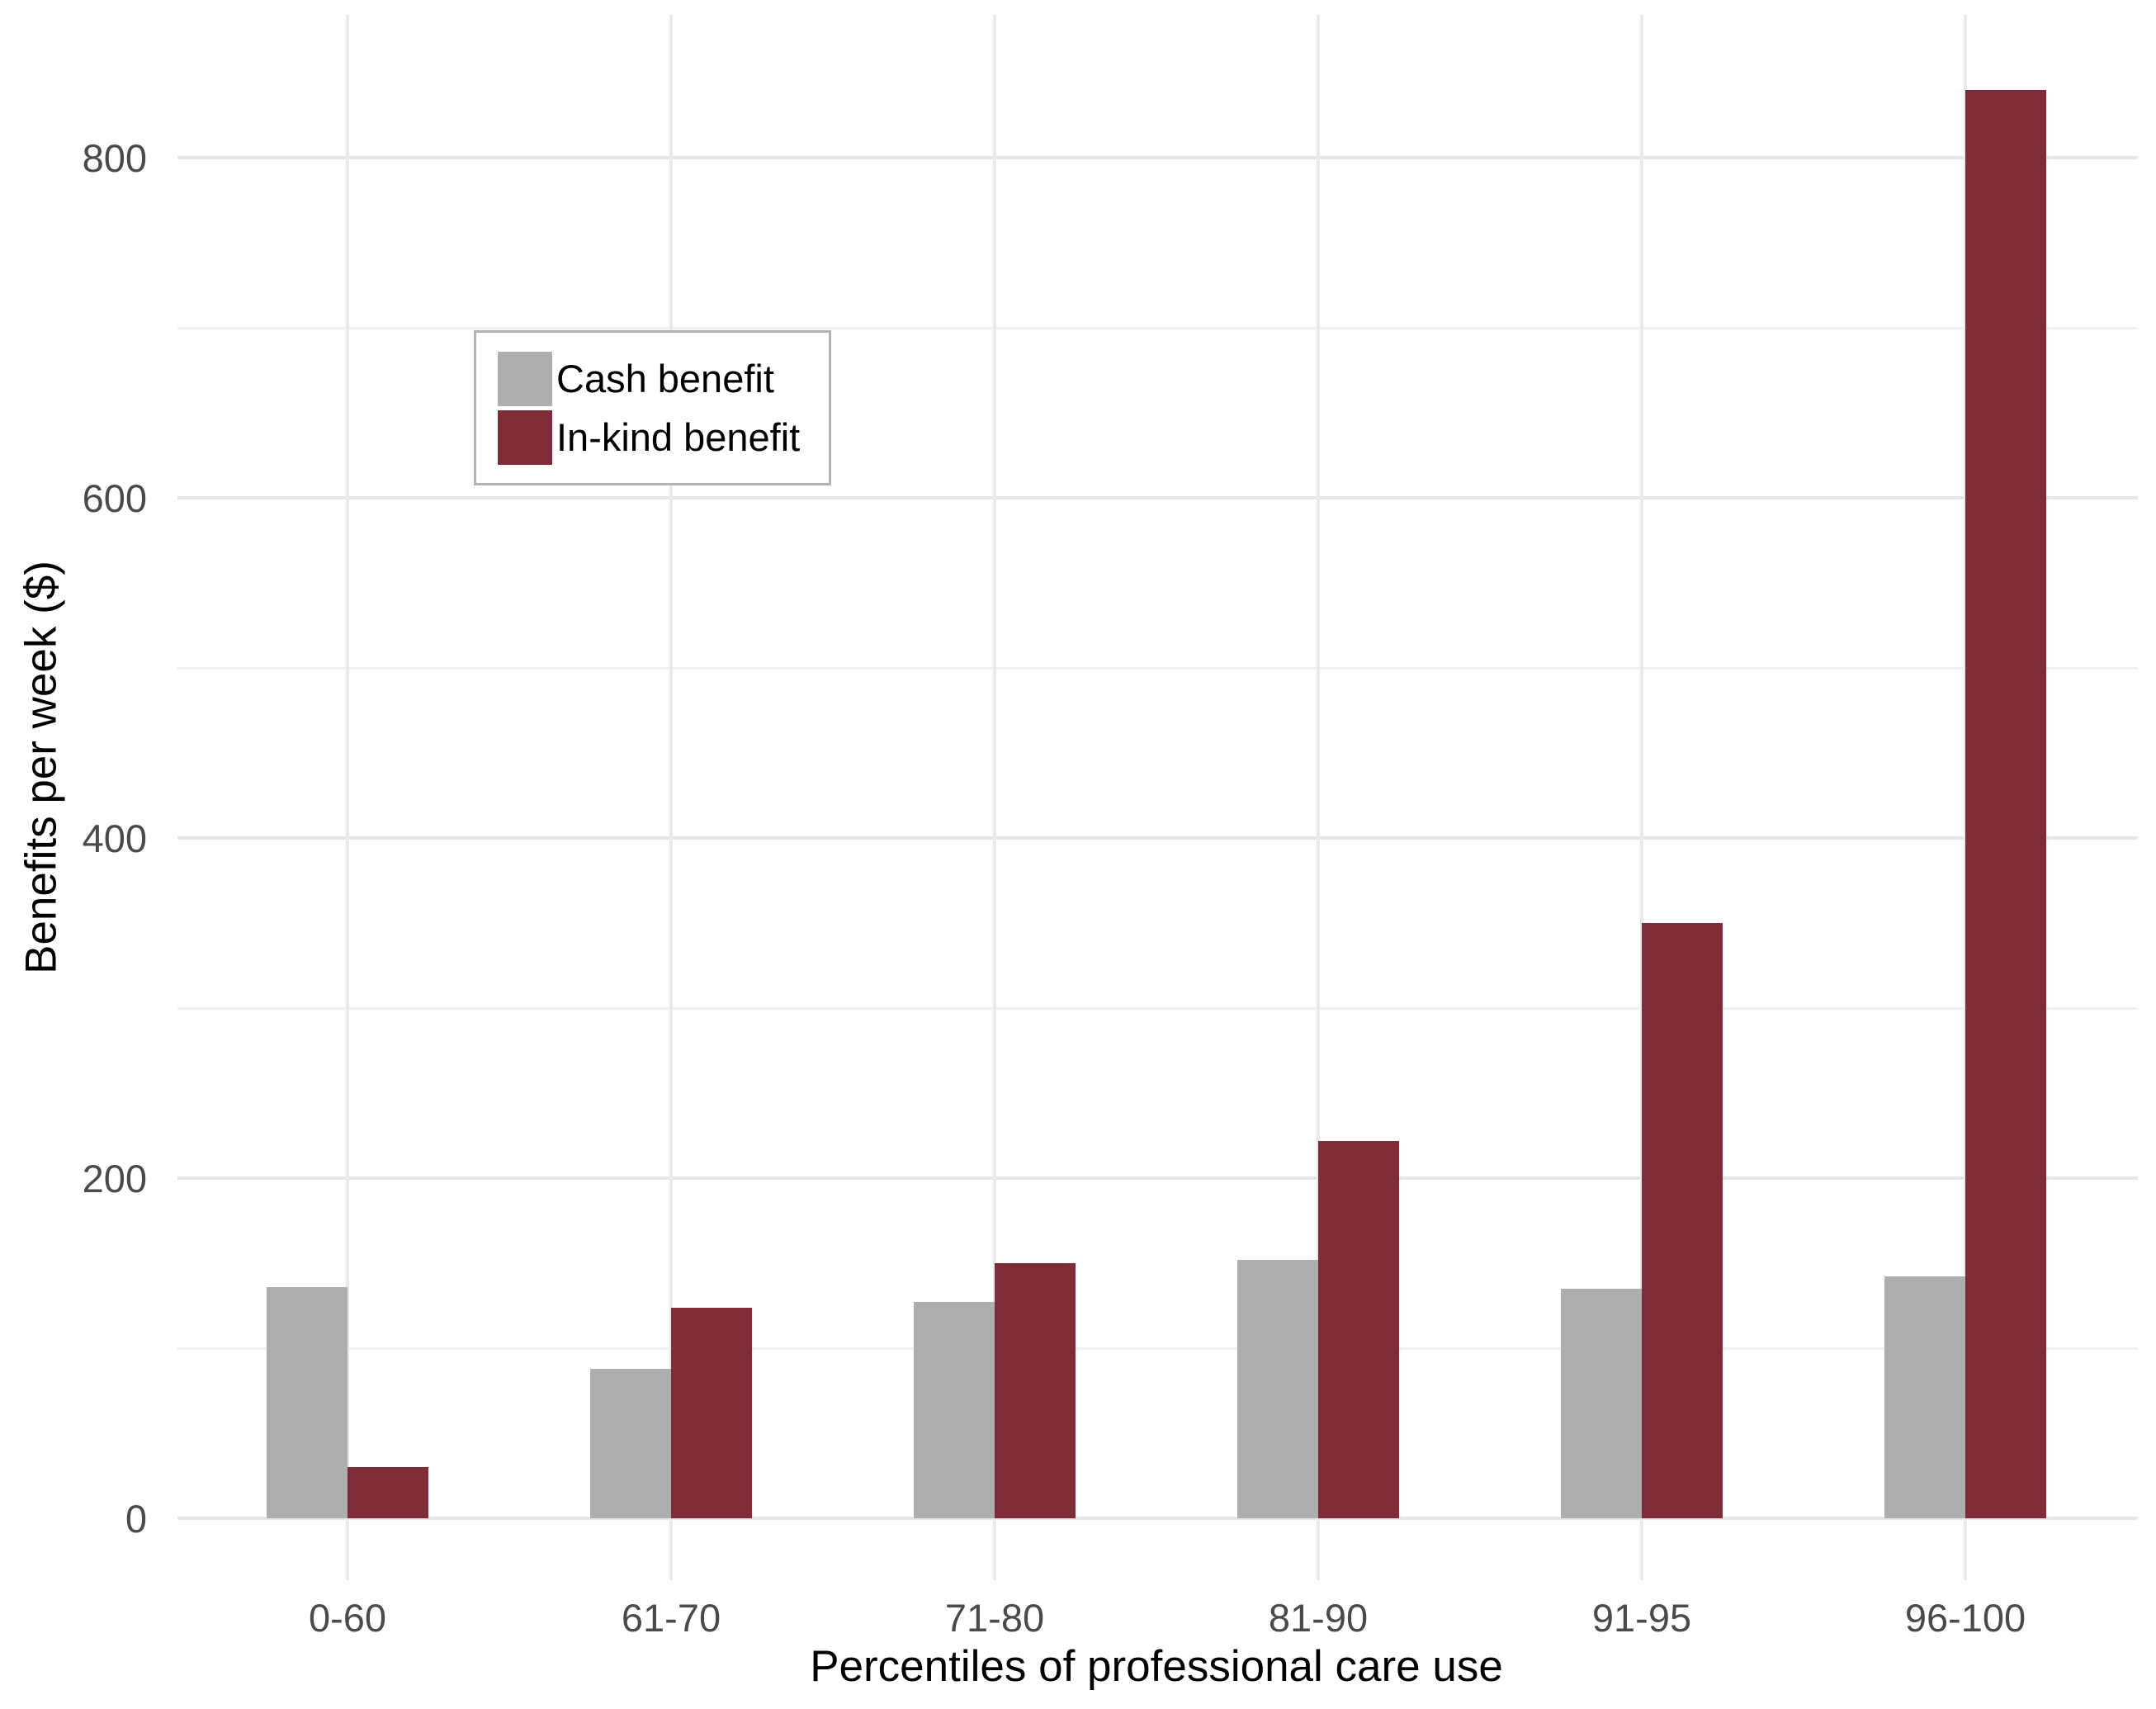 This screenshot has width=2156, height=1709. I want to click on legend-label-cash-benefit: Cash benefit, so click(665, 378).